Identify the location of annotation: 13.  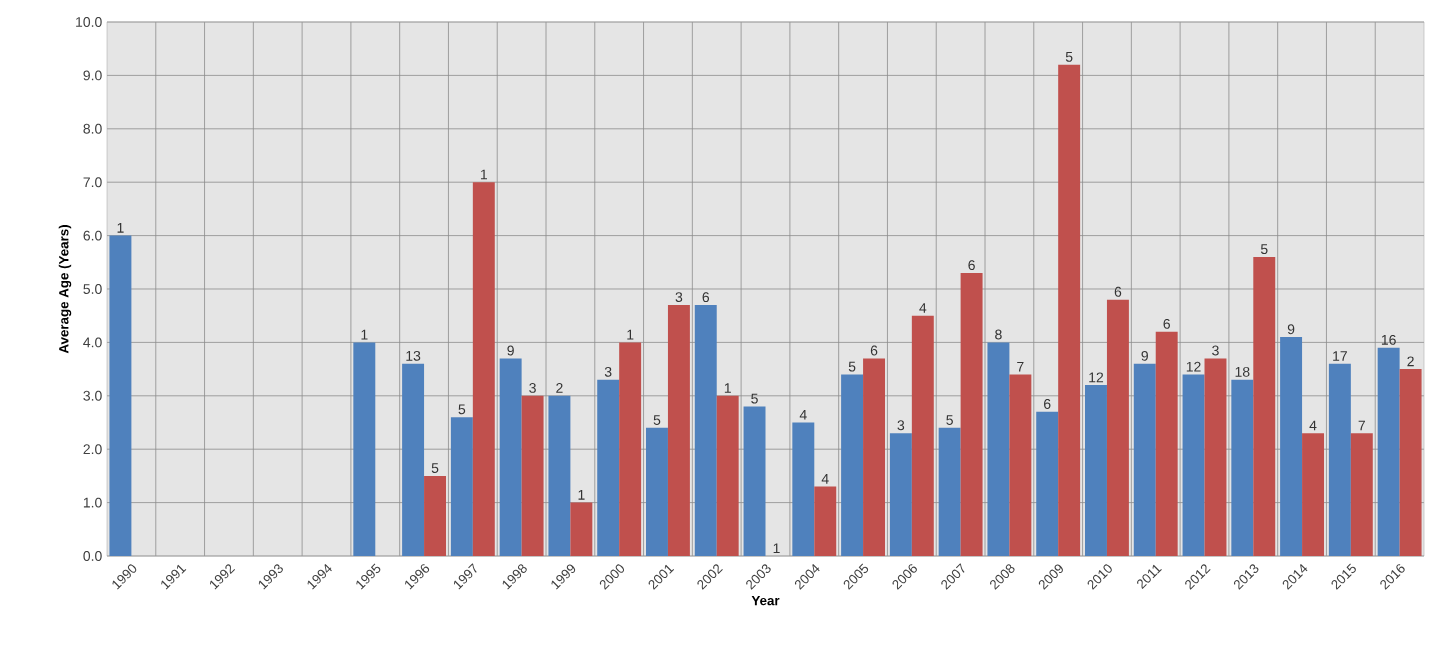
(413, 355).